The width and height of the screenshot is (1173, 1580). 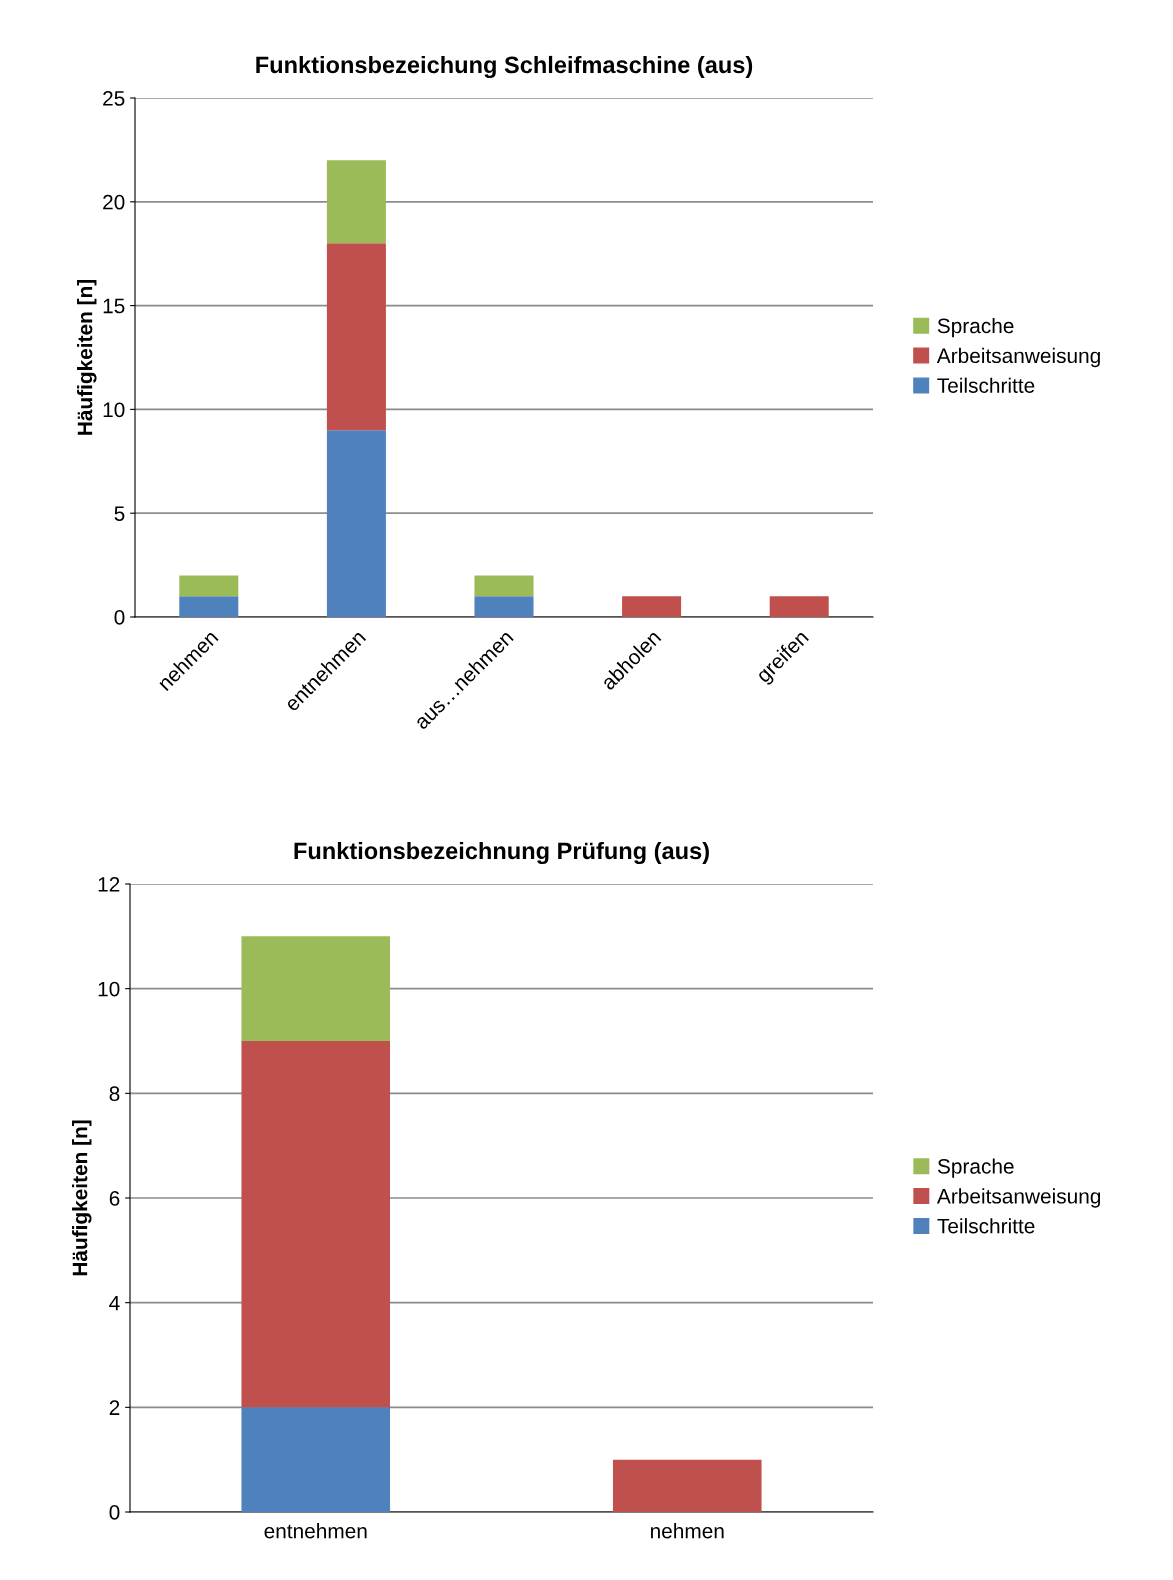 What do you see at coordinates (504, 66) in the screenshot?
I see `chart-title: Funktionsbezeichung Schleifmaschine (aus)` at bounding box center [504, 66].